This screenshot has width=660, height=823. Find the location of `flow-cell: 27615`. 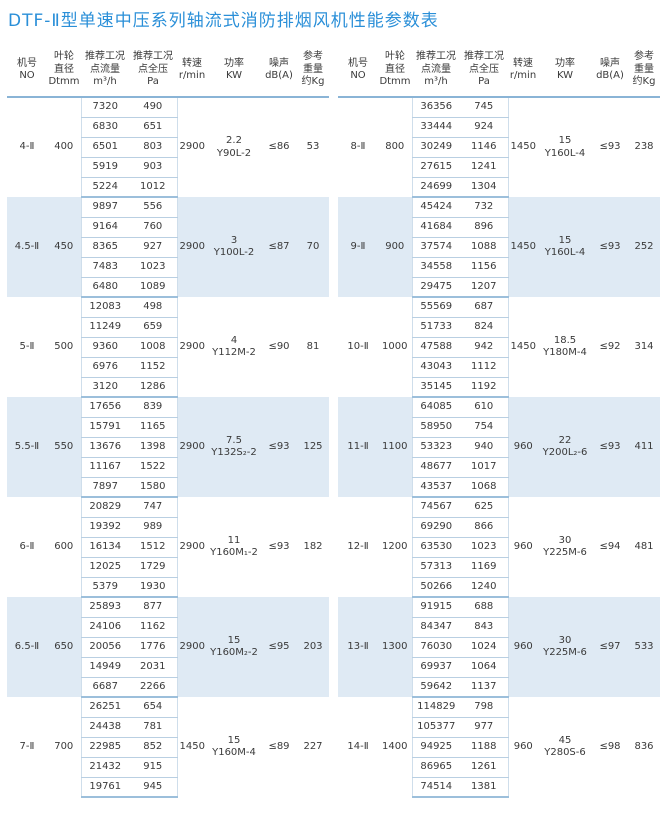

flow-cell: 27615 is located at coordinates (435, 167).